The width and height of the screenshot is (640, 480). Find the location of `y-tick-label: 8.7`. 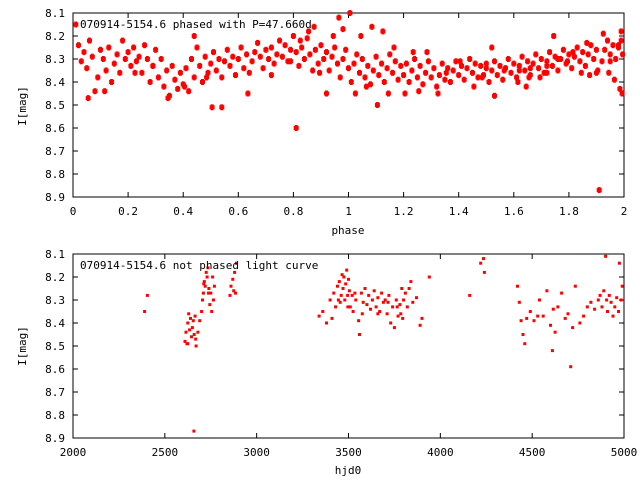

y-tick-label: 8.7 is located at coordinates (55, 392).